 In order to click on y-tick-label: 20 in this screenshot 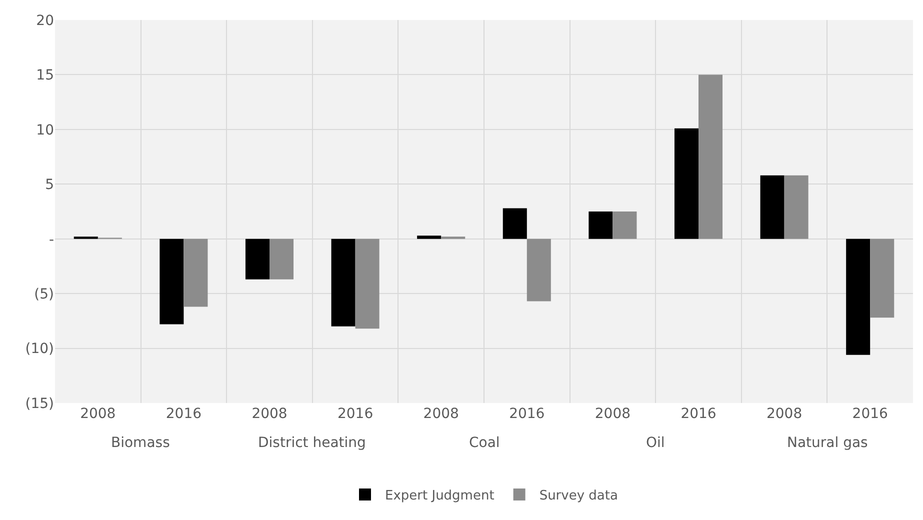, I will do `click(45, 20)`.